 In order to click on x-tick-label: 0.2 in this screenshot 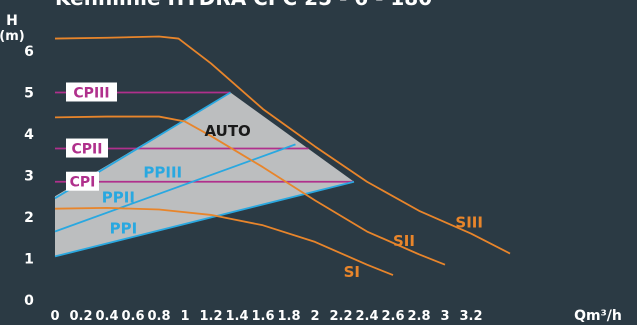, I will do `click(80, 316)`.